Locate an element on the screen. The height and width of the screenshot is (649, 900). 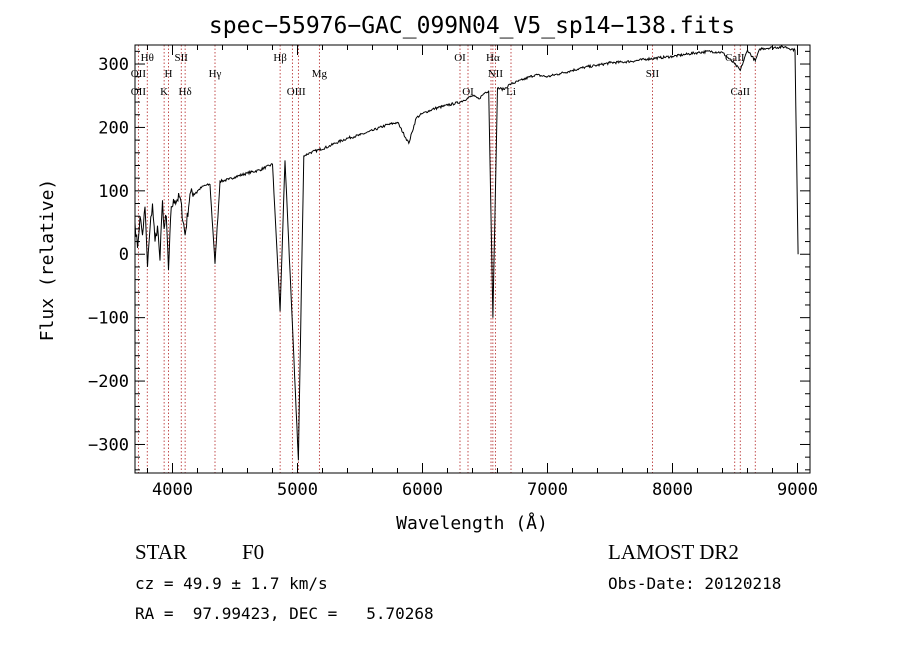
line-marker-label: Li is located at coordinates (511, 92).